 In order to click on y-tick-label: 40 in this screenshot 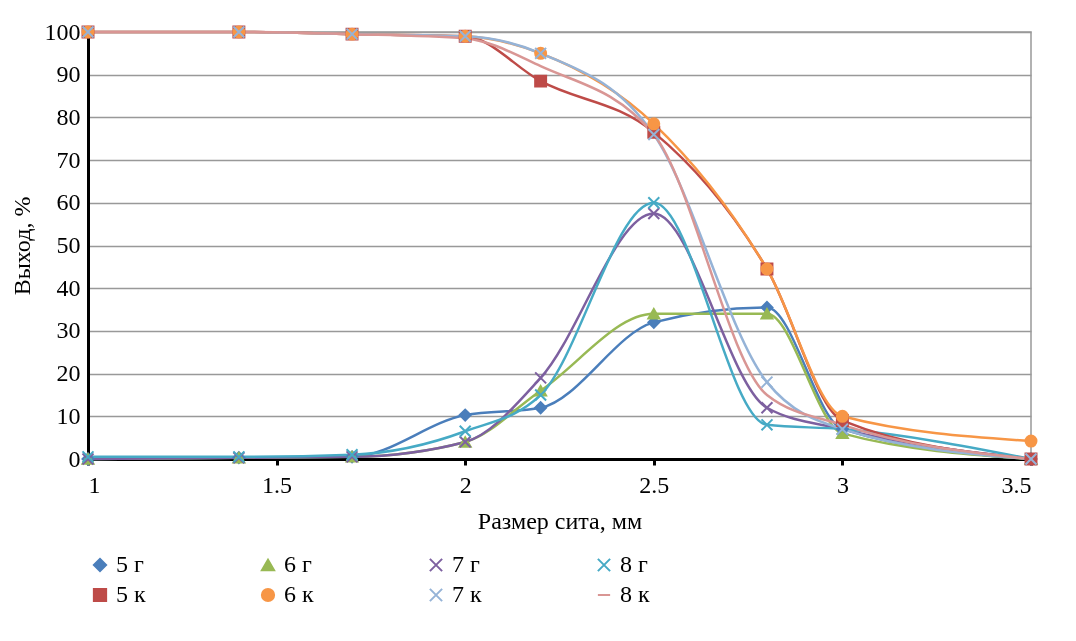, I will do `click(68, 287)`.